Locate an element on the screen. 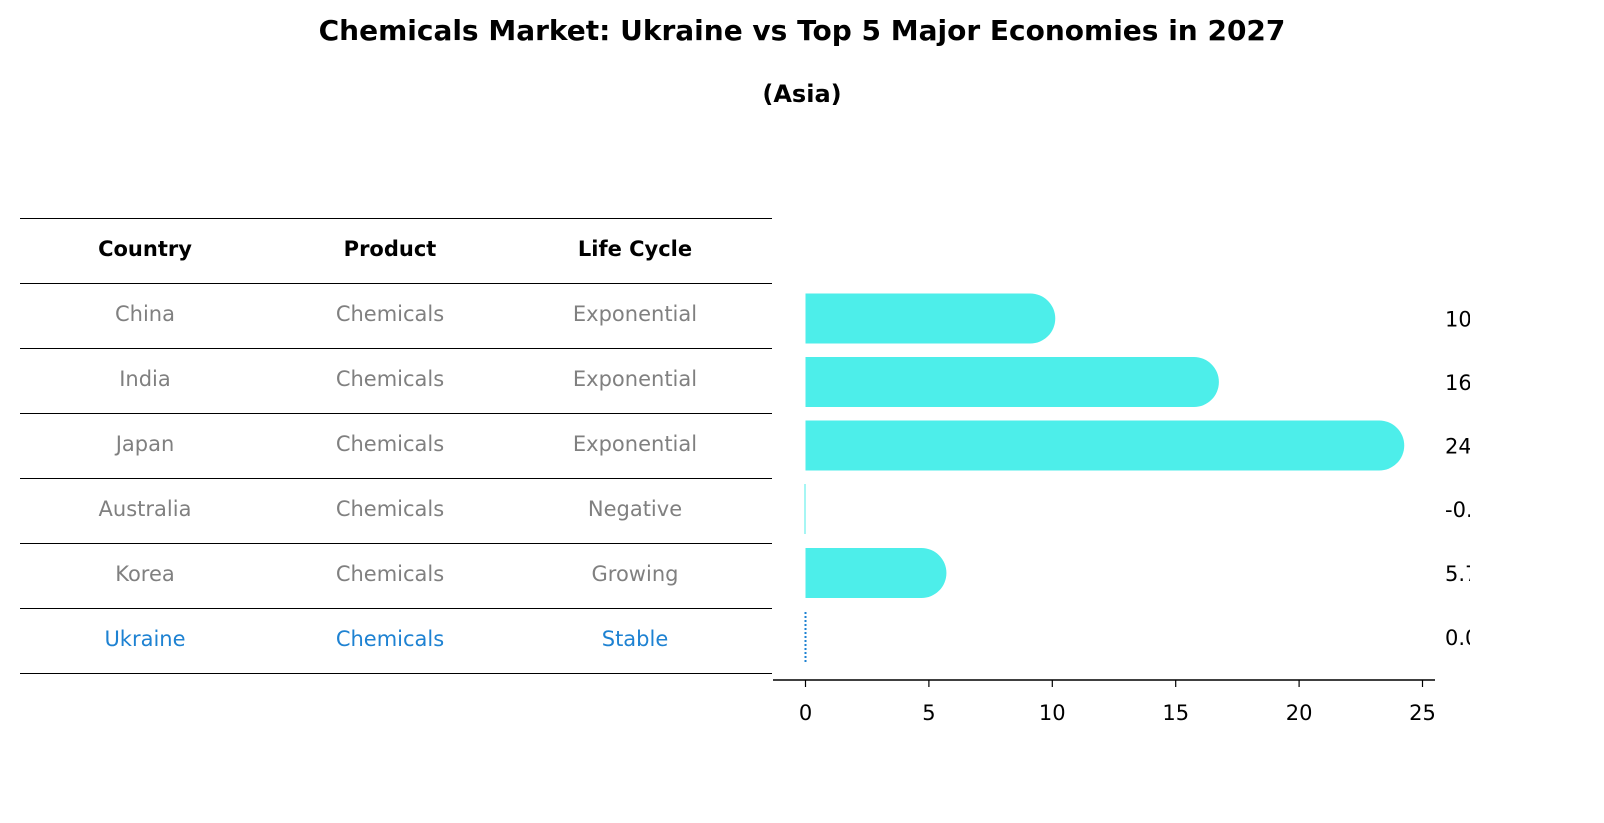 This screenshot has width=1604, height=823. table-cell: Ukraine is located at coordinates (145, 639).